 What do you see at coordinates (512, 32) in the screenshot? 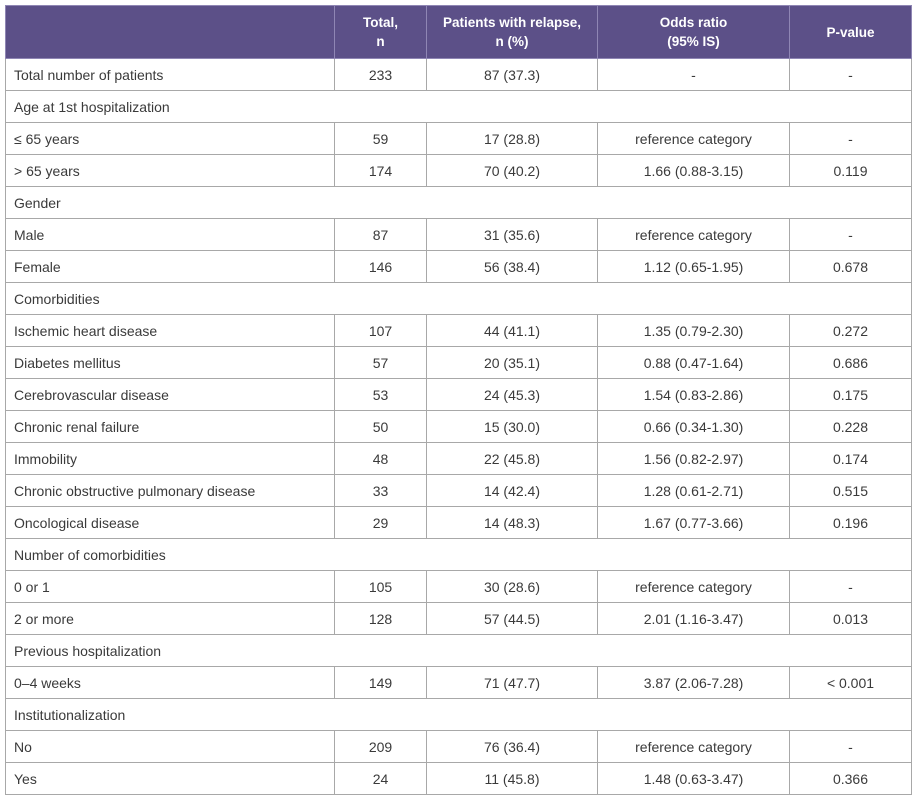
I see `header-relapse: Patients with relapse, n (%)` at bounding box center [512, 32].